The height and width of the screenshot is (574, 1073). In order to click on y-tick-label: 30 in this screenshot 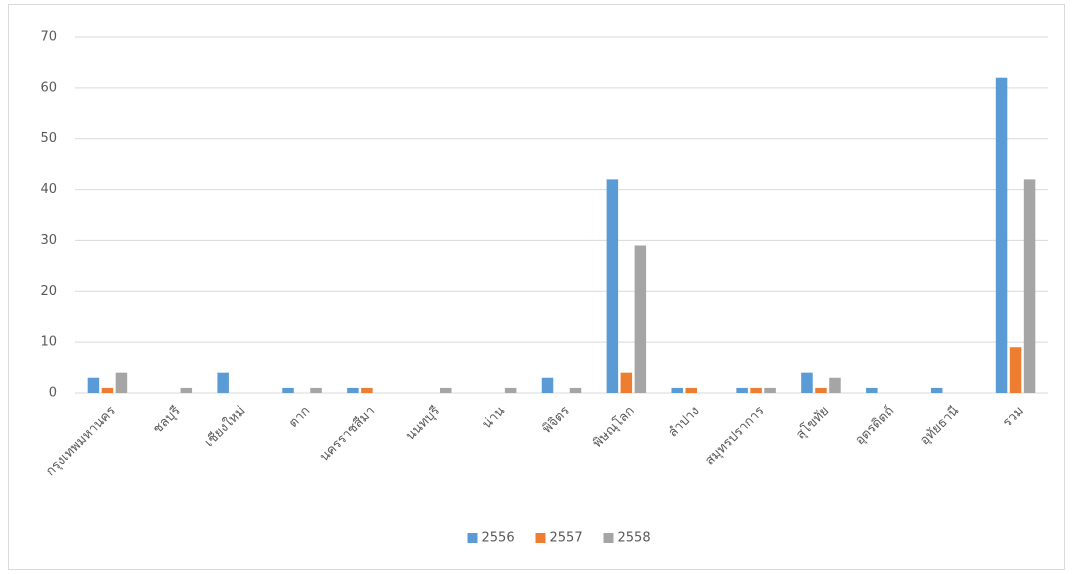, I will do `click(48, 240)`.